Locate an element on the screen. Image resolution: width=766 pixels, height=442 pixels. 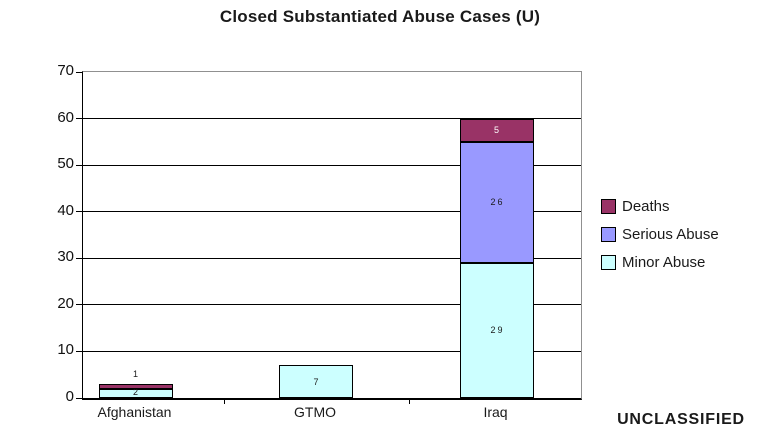
y-axis-label: 60 is located at coordinates (65, 117).